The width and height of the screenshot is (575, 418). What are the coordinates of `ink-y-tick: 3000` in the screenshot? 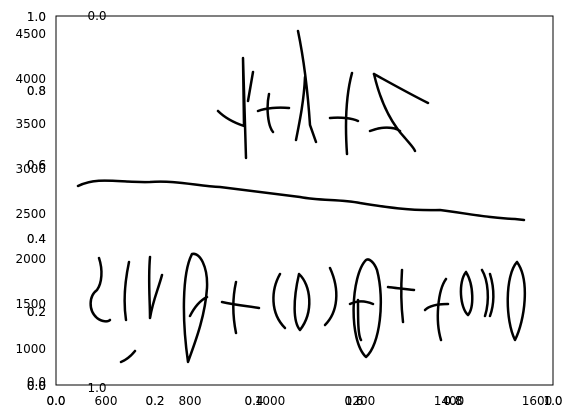 It's located at (30, 169).